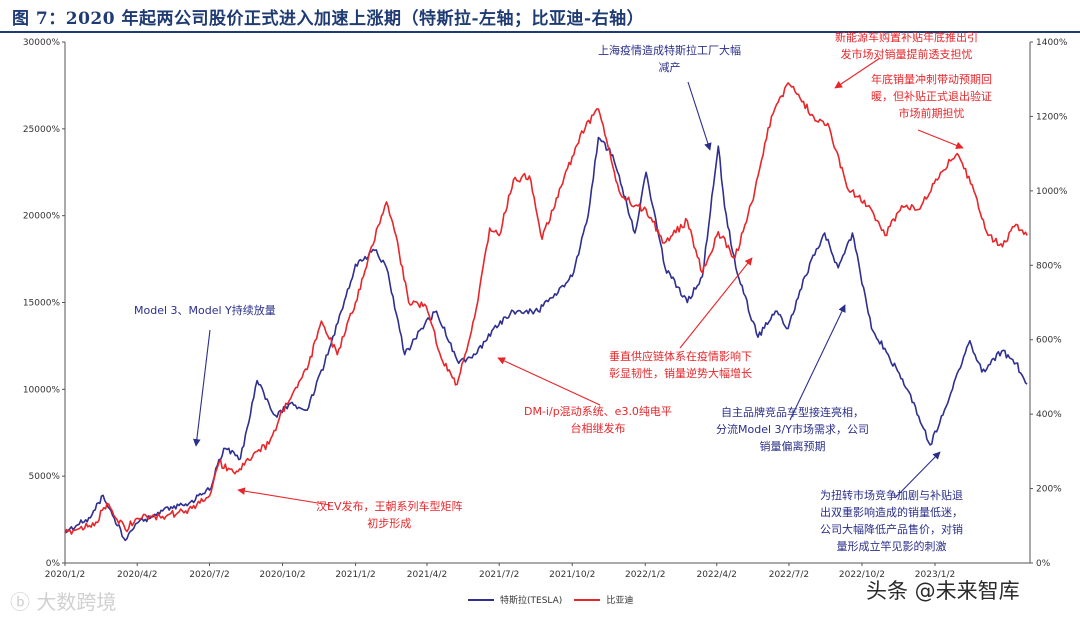  I want to click on x-tick-label: 2022/7/2, so click(789, 575).